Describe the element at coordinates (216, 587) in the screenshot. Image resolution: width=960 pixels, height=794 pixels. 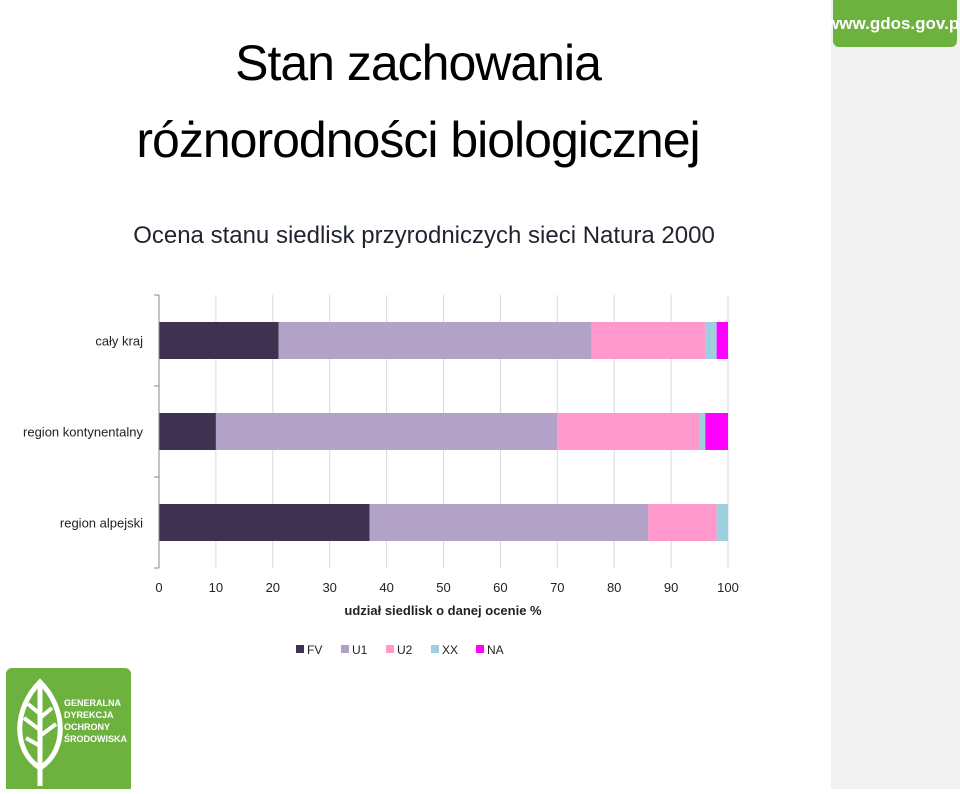
I see `x-tick-label: 10` at that location.